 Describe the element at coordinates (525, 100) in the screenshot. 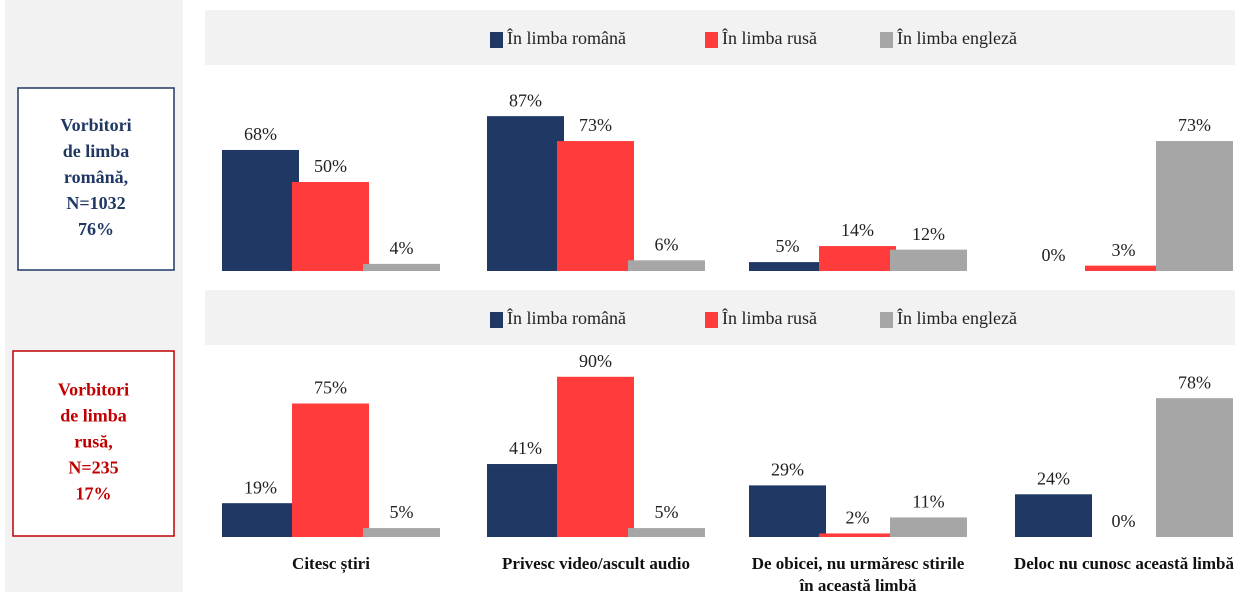

I see `value-label: 87%` at that location.